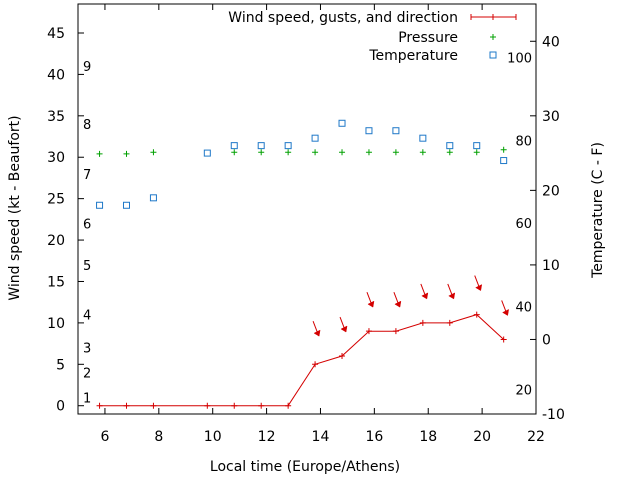 This screenshot has height=480, width=640. Describe the element at coordinates (87, 398) in the screenshot. I see `beaufort-label: 1` at that location.